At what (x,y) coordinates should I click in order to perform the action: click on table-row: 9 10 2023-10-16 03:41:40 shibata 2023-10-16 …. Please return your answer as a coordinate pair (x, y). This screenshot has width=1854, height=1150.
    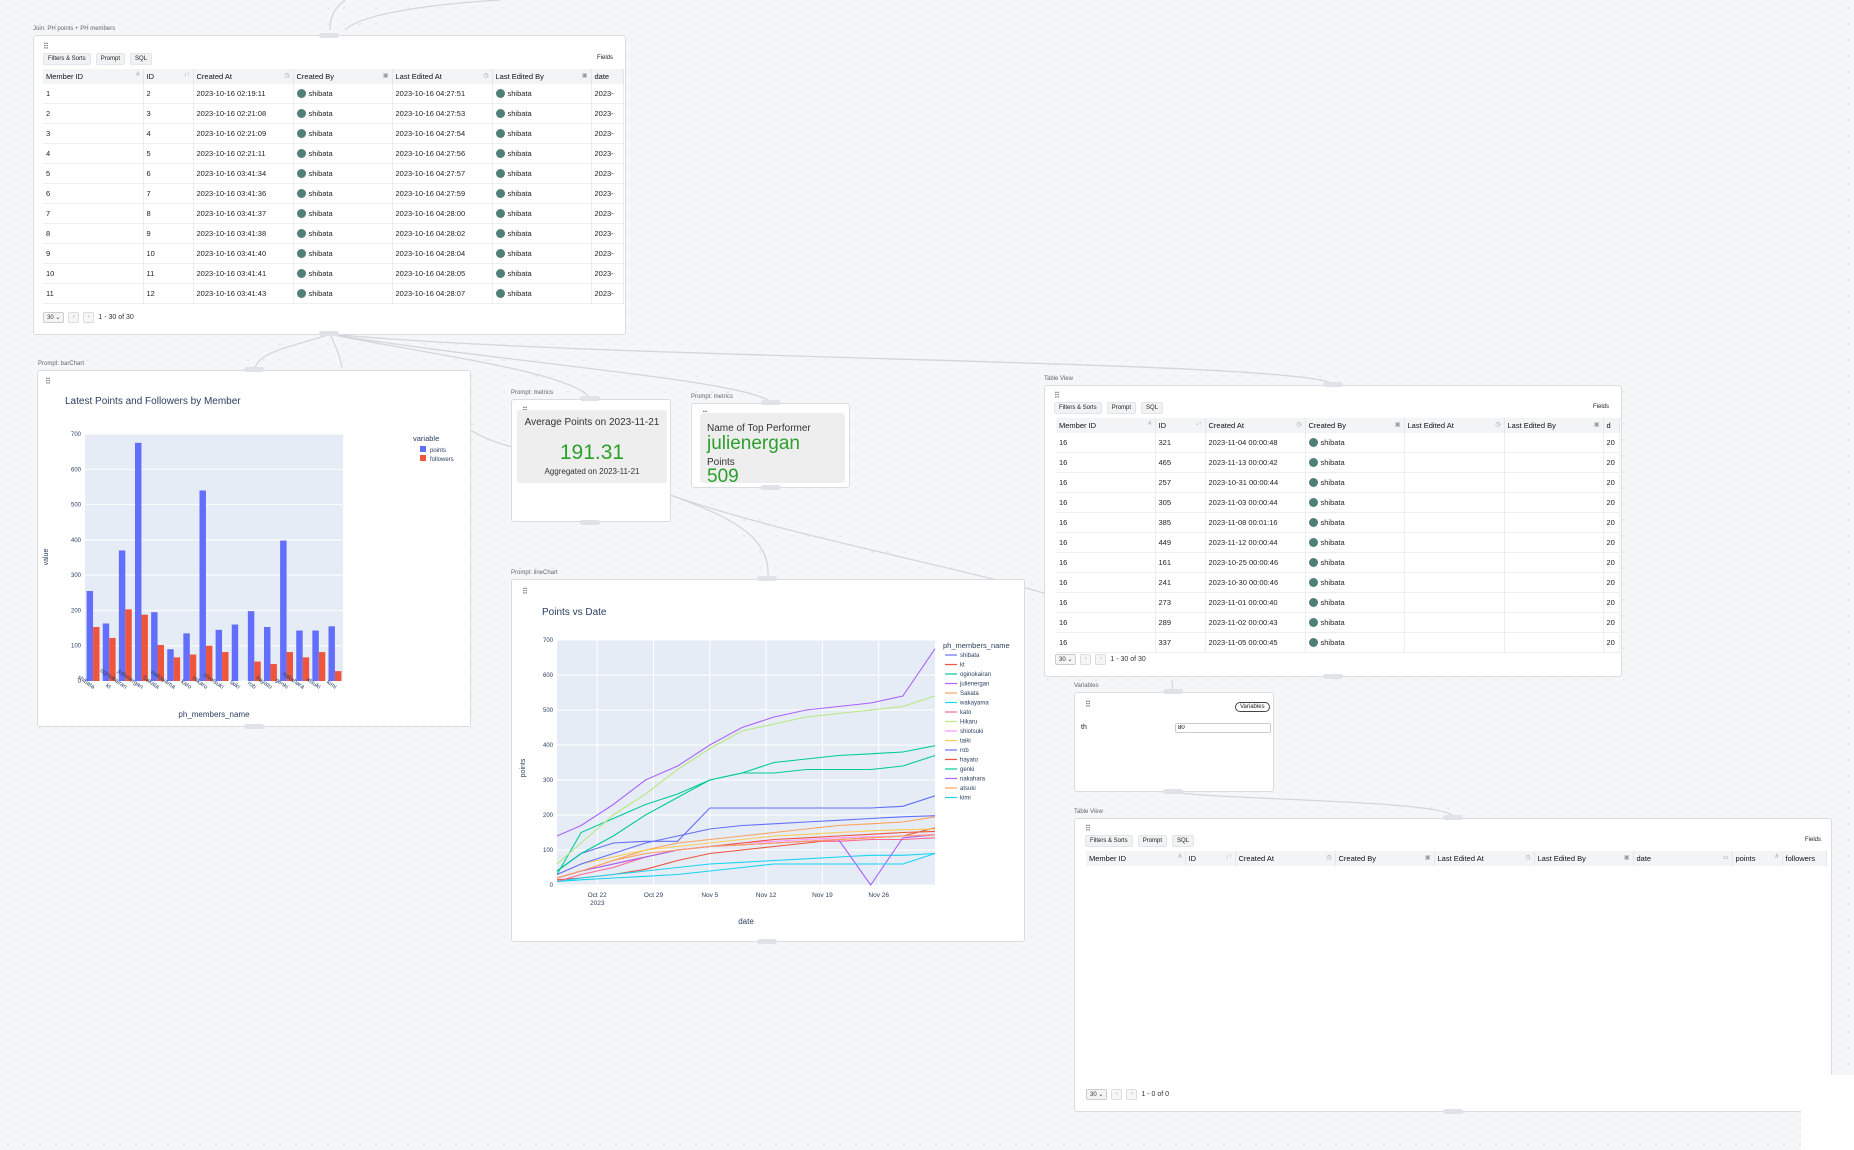
    Looking at the image, I should click on (333, 253).